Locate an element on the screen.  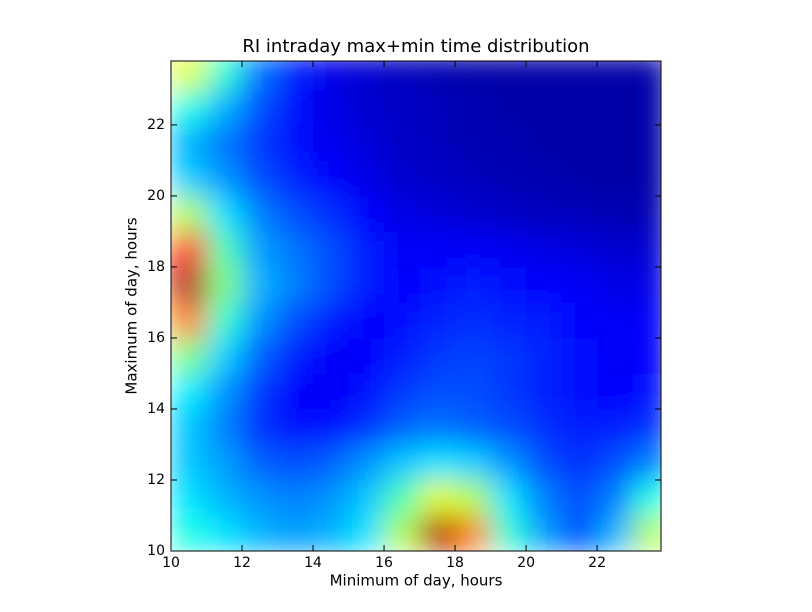
x-tick-label: 14 is located at coordinates (313, 563).